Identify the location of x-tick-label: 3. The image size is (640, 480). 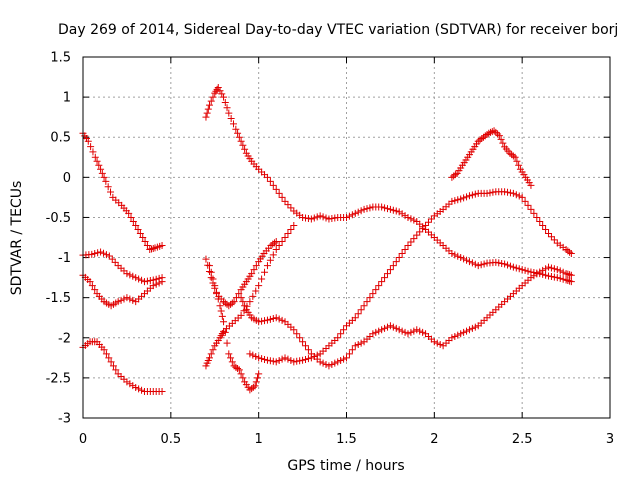
(610, 439).